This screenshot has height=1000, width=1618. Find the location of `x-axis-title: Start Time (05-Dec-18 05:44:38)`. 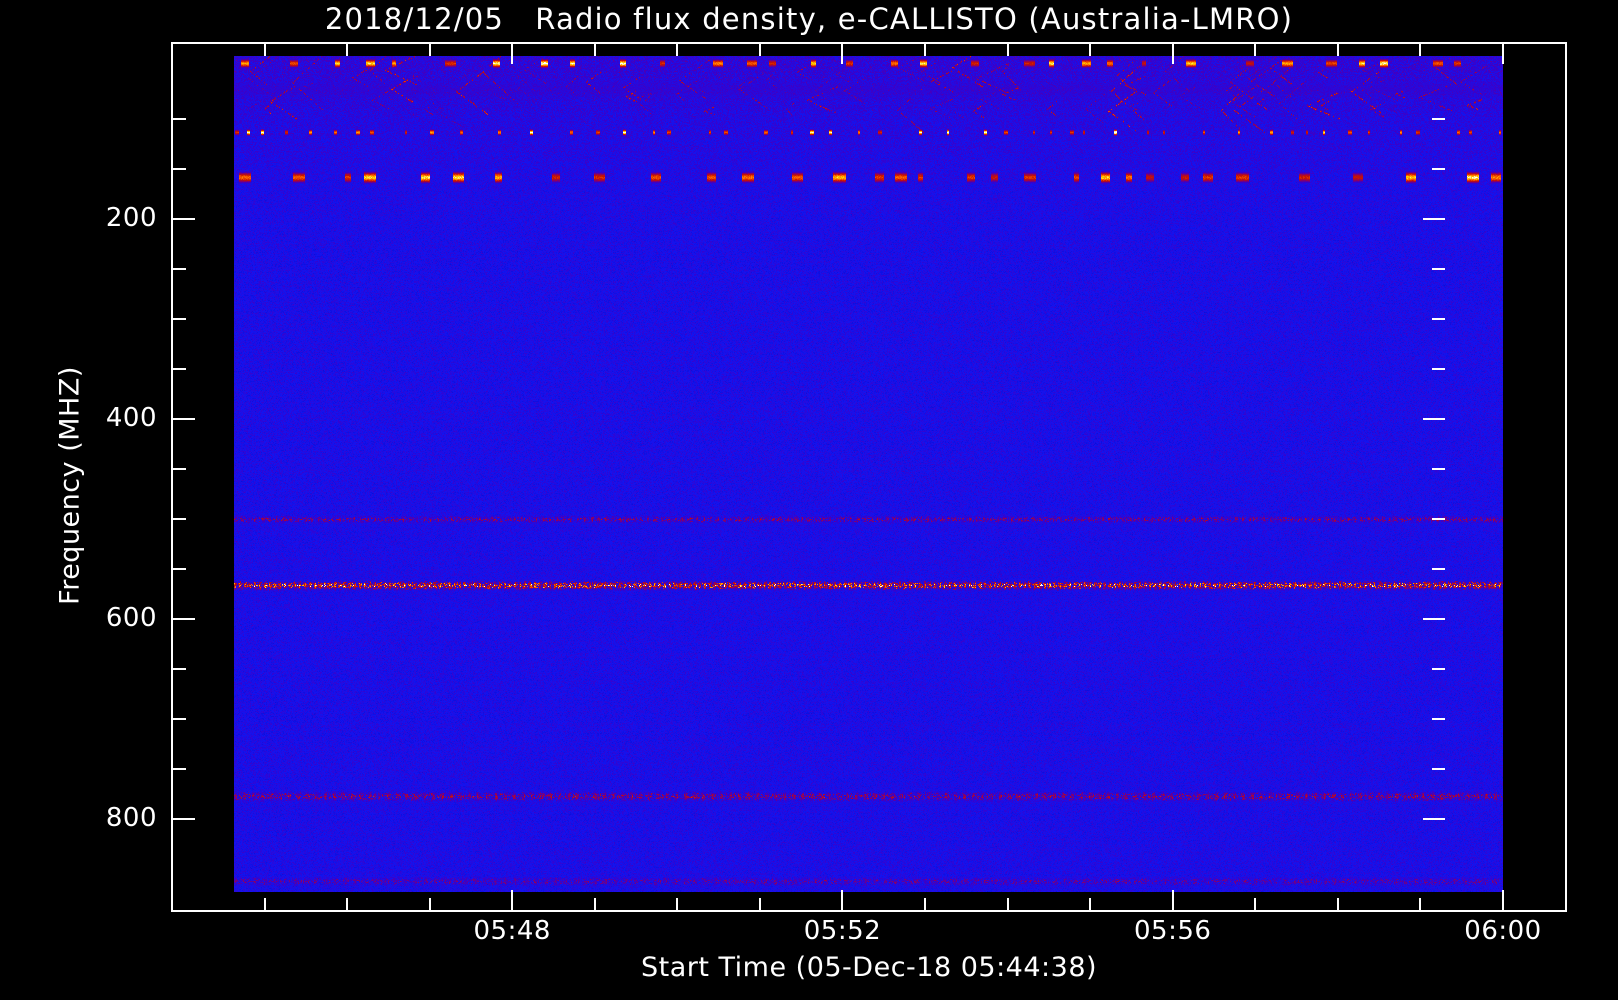

x-axis-title: Start Time (05-Dec-18 05:44:38) is located at coordinates (869, 967).